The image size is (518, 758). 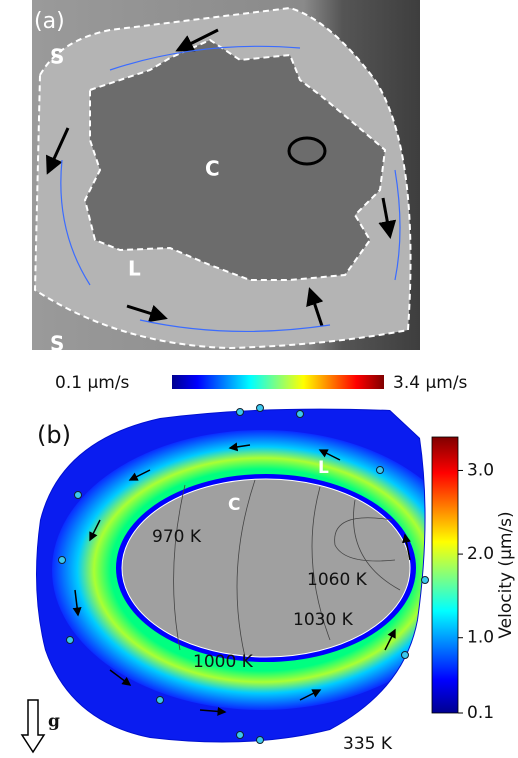 What do you see at coordinates (223, 662) in the screenshot?
I see `isotherm-label: 1000 K` at bounding box center [223, 662].